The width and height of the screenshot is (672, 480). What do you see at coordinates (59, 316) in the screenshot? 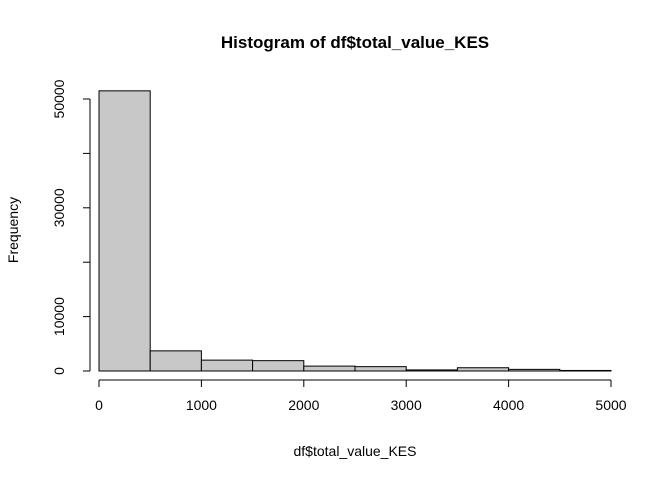
I see `y-tick-label: 10000` at bounding box center [59, 316].